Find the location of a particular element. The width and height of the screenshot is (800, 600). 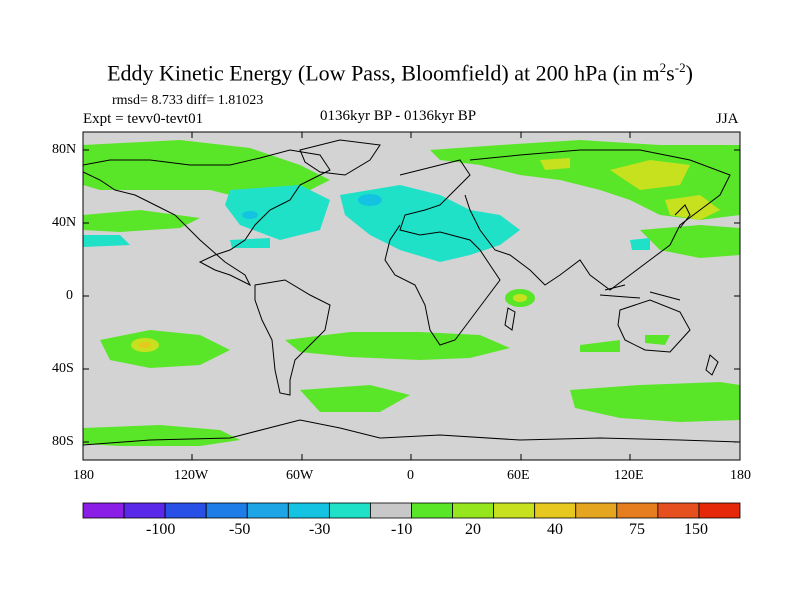

field-green-eurasia is located at coordinates (585, 180).